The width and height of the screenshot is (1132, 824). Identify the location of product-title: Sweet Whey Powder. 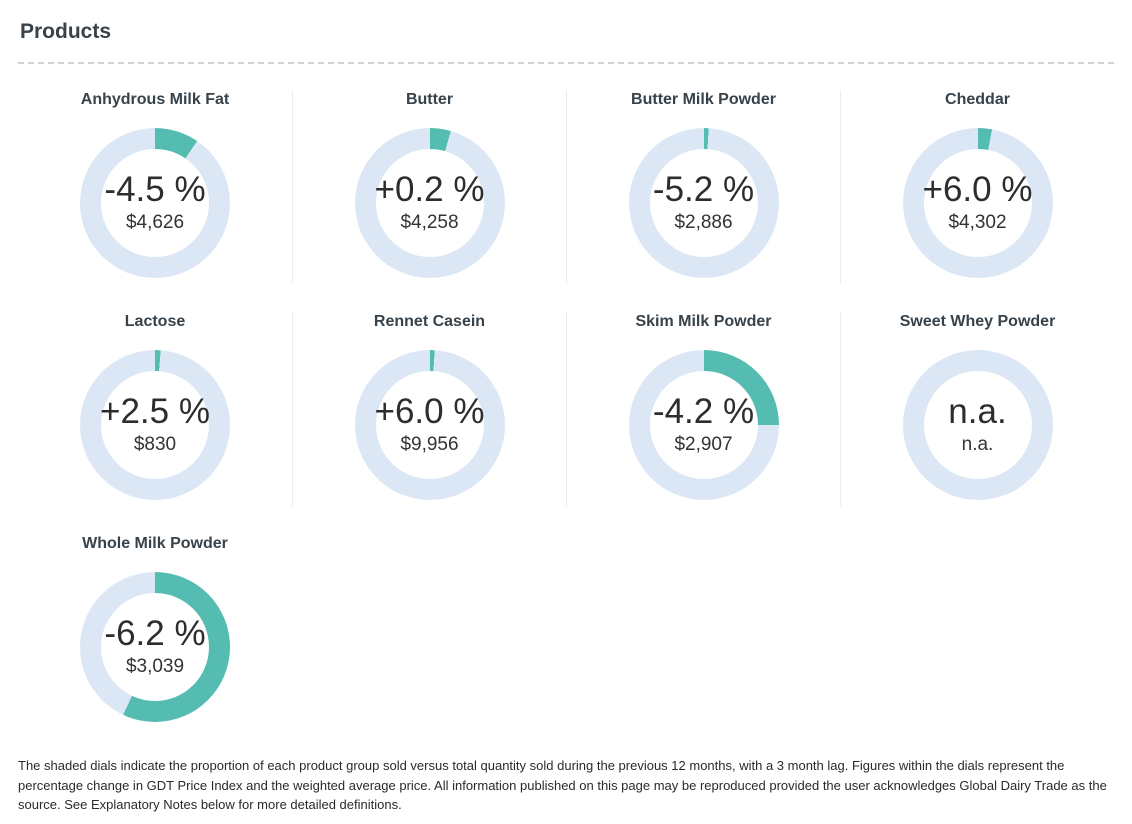
(977, 321).